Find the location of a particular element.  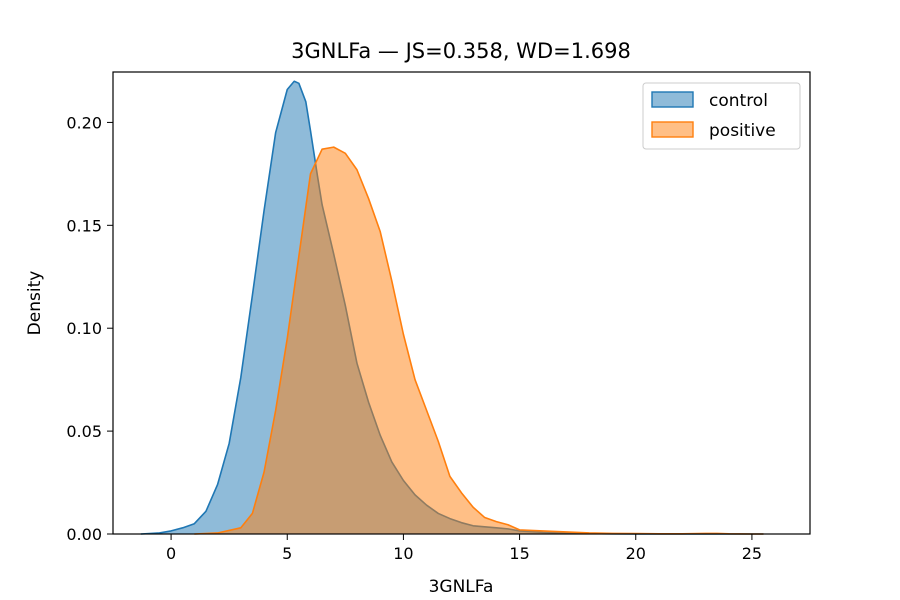

x-tick-label: 25 is located at coordinates (752, 553).